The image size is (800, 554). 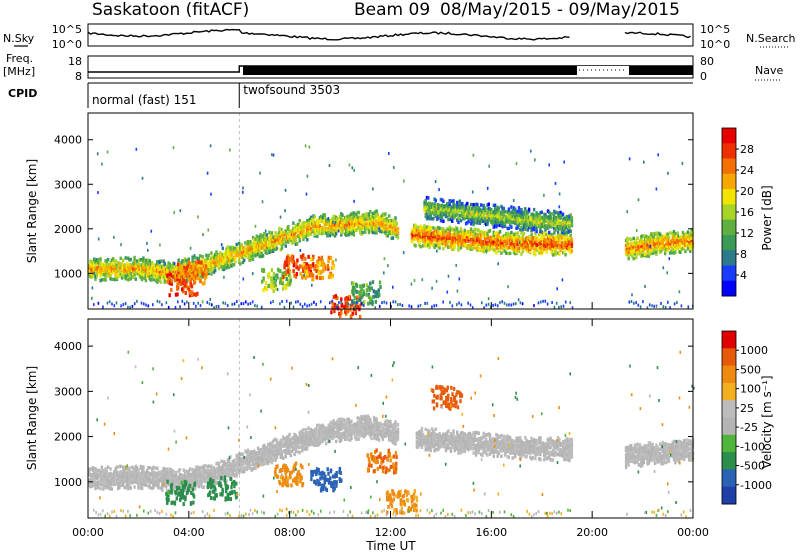 I want to click on nsearch-label: N.Search, so click(x=771, y=38).